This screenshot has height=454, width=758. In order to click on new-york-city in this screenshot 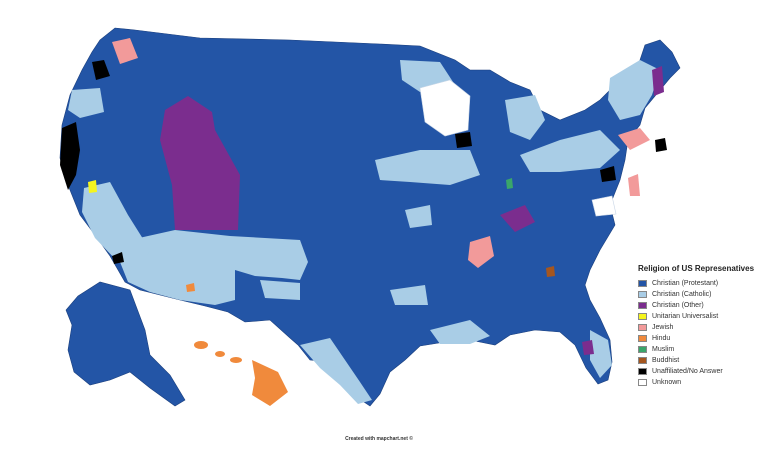, I will do `click(634, 139)`.